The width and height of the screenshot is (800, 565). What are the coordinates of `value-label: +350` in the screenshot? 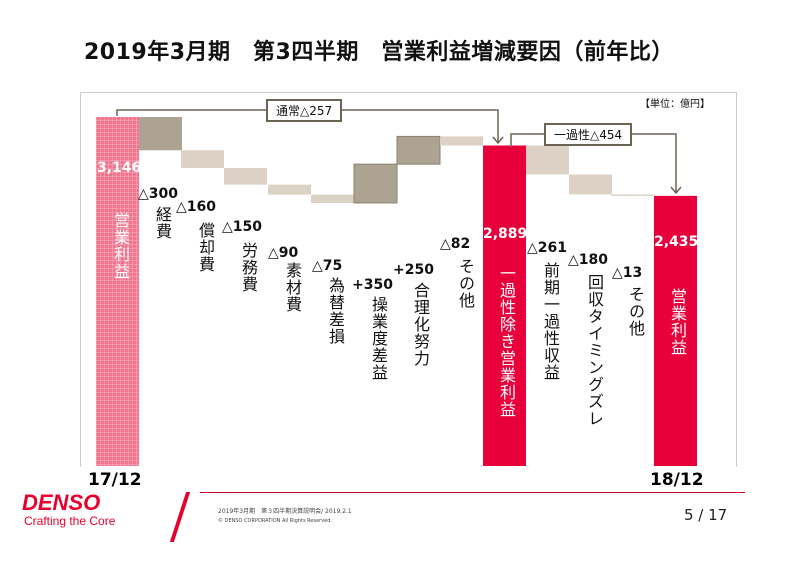 It's located at (372, 285).